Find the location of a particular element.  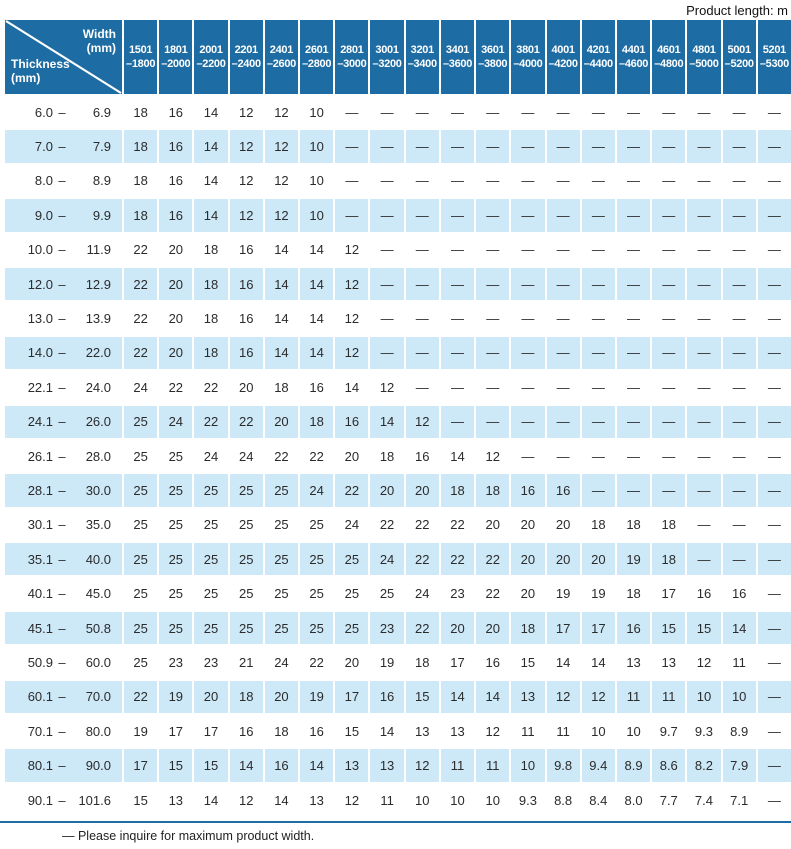

length-value-cell: 8.2 is located at coordinates (704, 765).